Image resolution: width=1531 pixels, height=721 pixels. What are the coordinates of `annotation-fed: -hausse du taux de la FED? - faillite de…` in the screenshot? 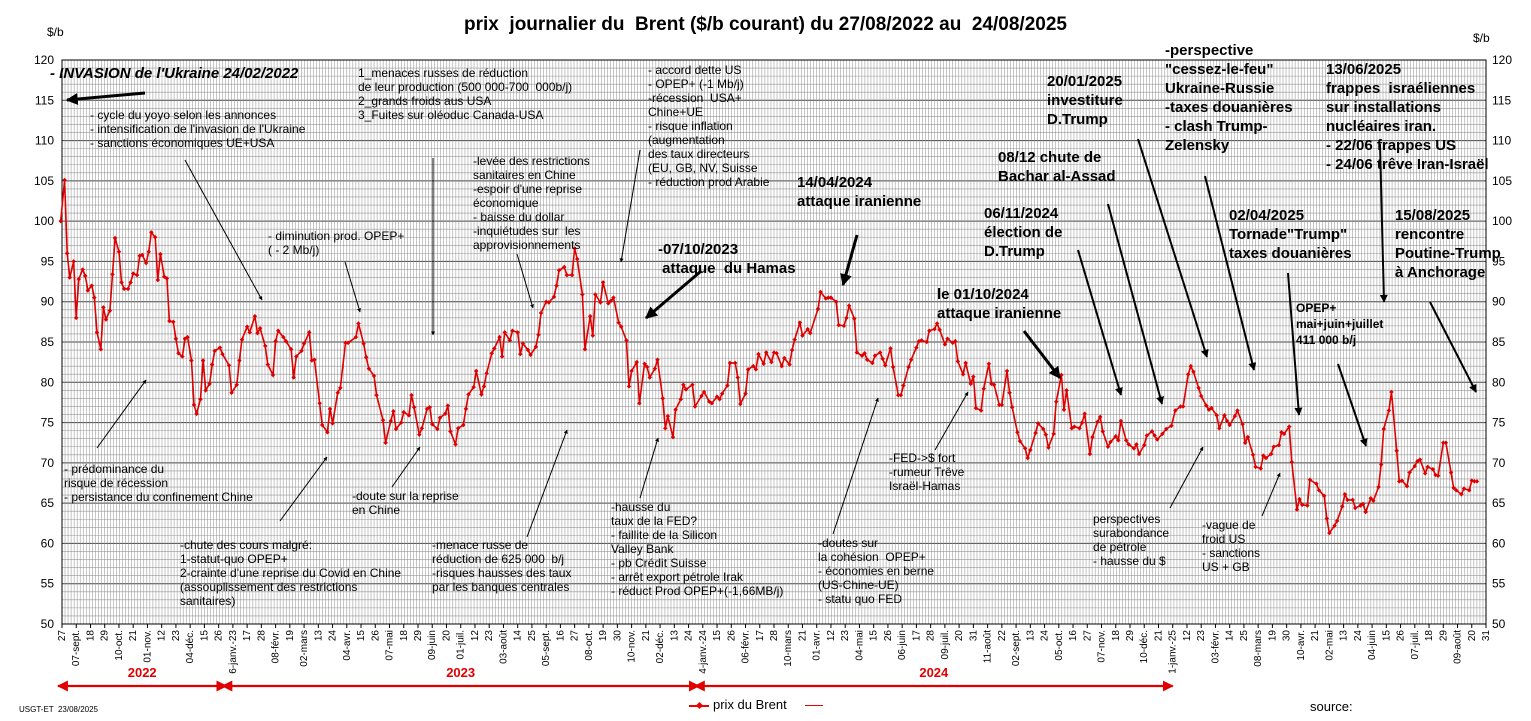 It's located at (697, 549).